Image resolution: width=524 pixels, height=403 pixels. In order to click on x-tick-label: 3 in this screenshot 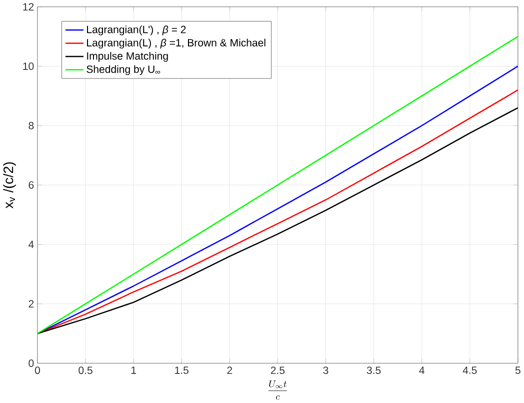, I will do `click(325, 370)`.